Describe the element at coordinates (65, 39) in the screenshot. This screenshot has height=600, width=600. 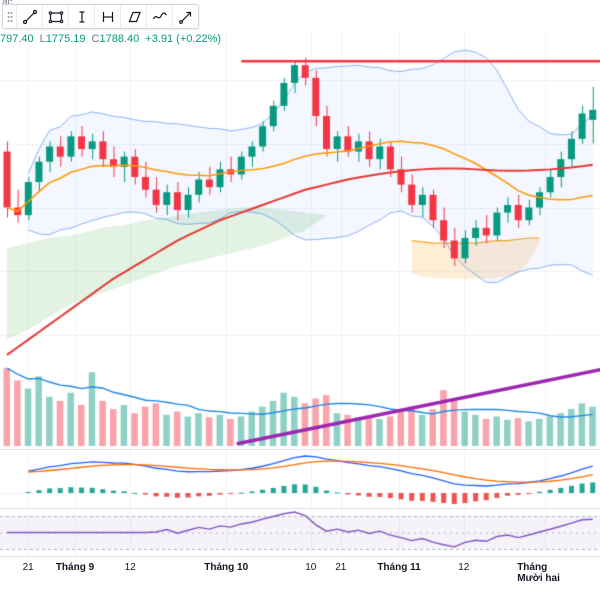
I see `ohlc-low-value: 1775.19` at that location.